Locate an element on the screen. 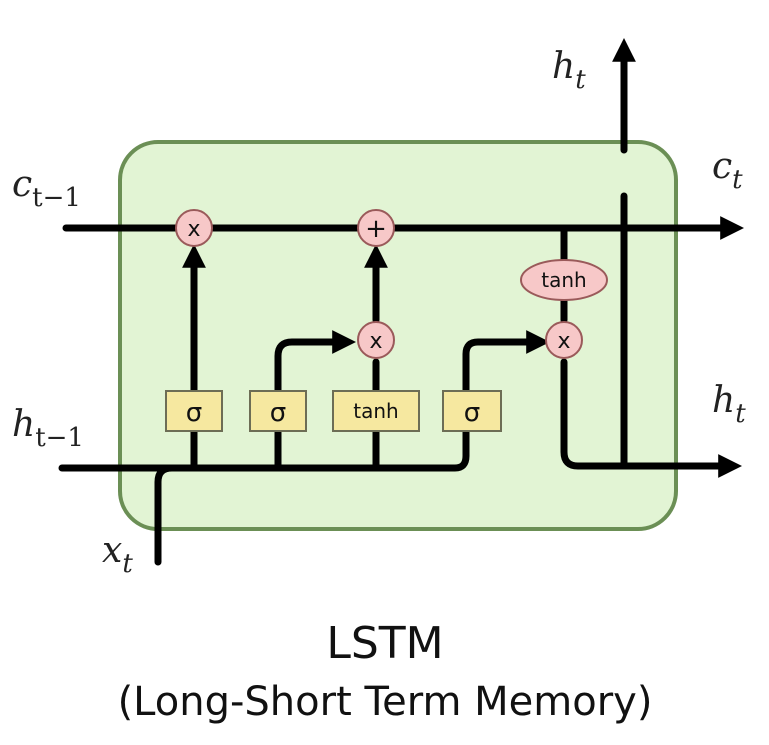  gate-candidate: tanh is located at coordinates (376, 411).